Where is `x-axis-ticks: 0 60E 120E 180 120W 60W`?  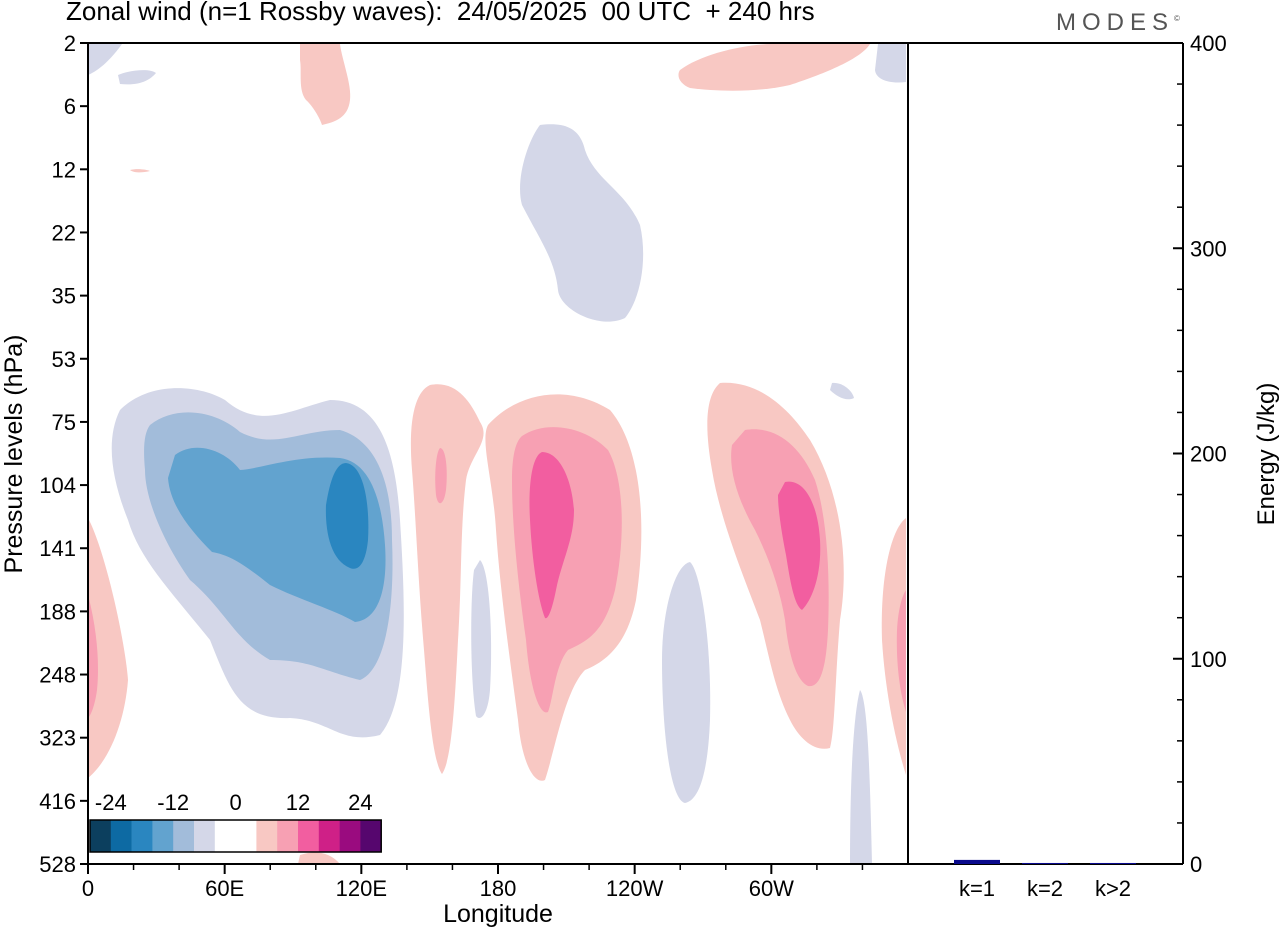
x-axis-ticks: 0 60E 120E 180 120W 60W is located at coordinates (473, 882).